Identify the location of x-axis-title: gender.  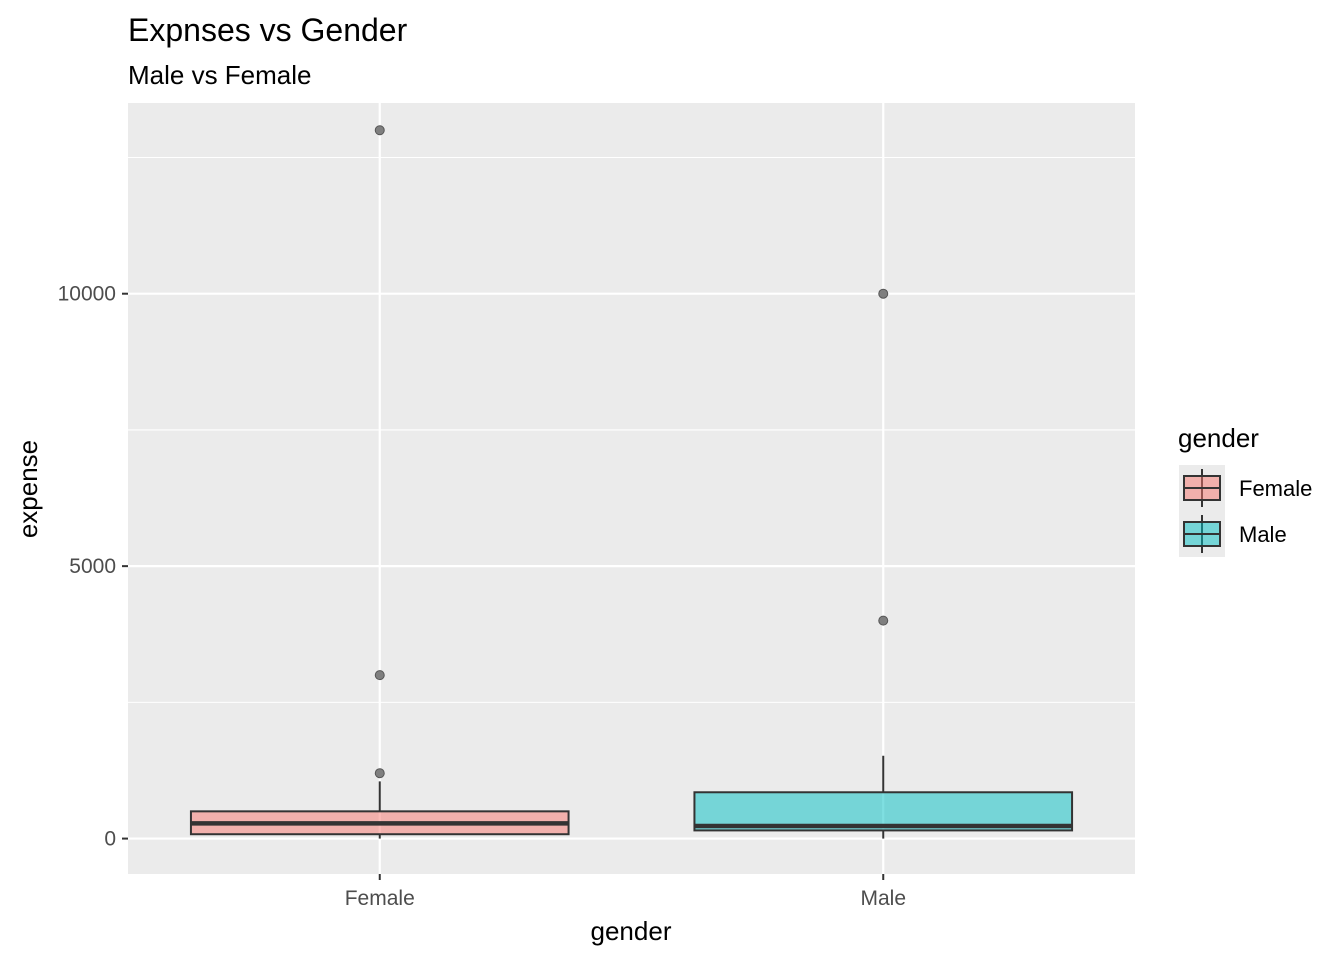
(631, 931).